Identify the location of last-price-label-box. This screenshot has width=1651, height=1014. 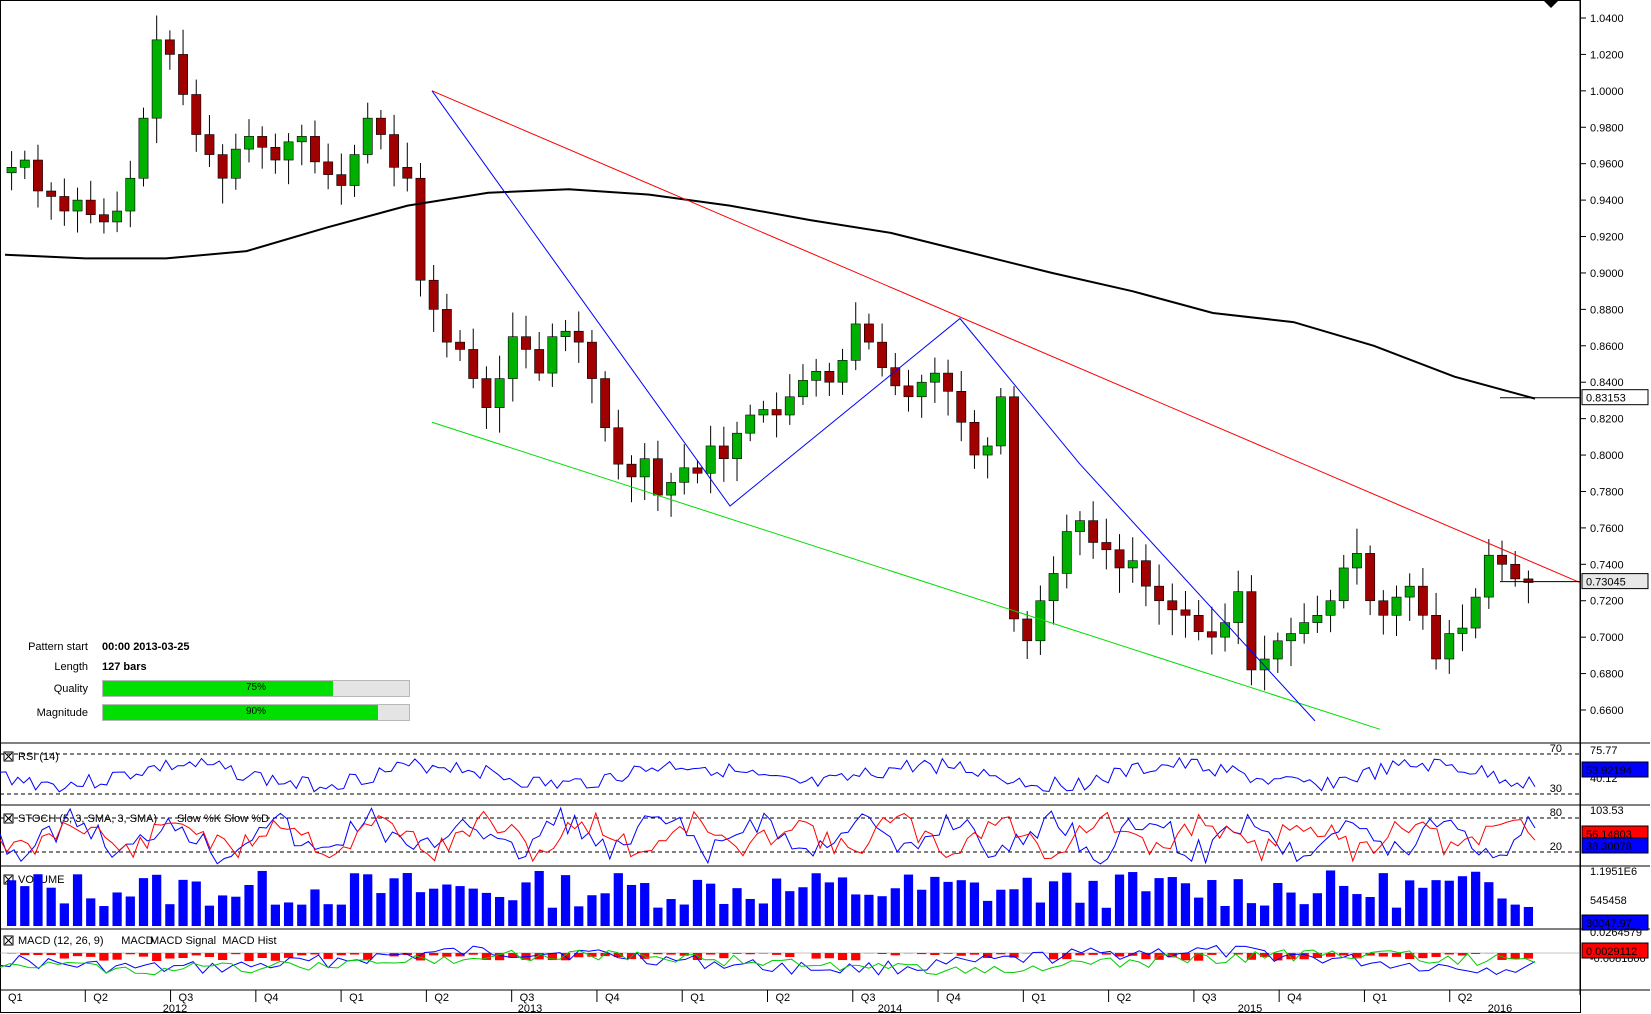
(1615, 581).